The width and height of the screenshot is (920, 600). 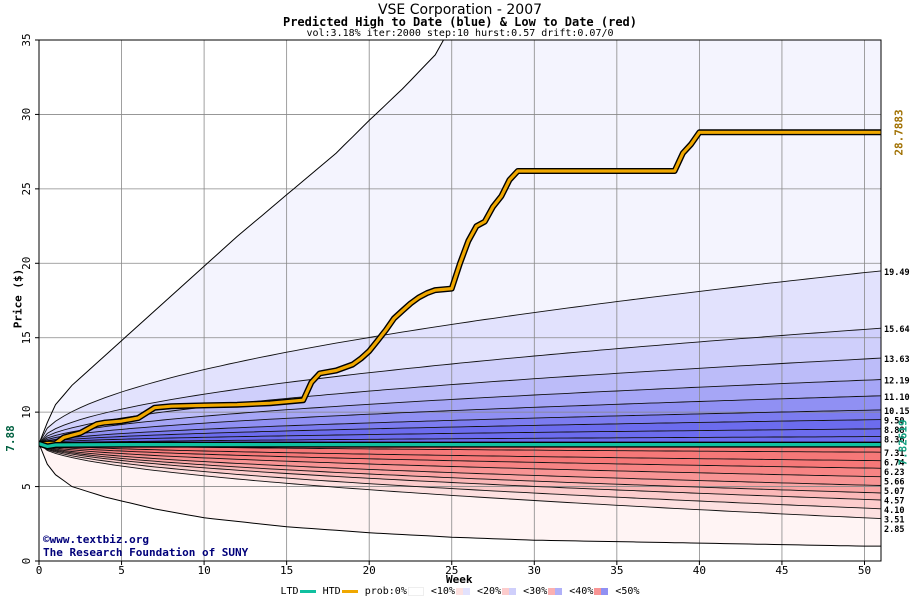 I want to click on start-price-label: 7.88, so click(x=10, y=438).